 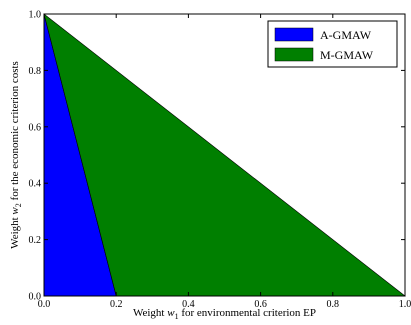 I want to click on legend-label-a-gmaw: A-GMAW, so click(x=346, y=35).